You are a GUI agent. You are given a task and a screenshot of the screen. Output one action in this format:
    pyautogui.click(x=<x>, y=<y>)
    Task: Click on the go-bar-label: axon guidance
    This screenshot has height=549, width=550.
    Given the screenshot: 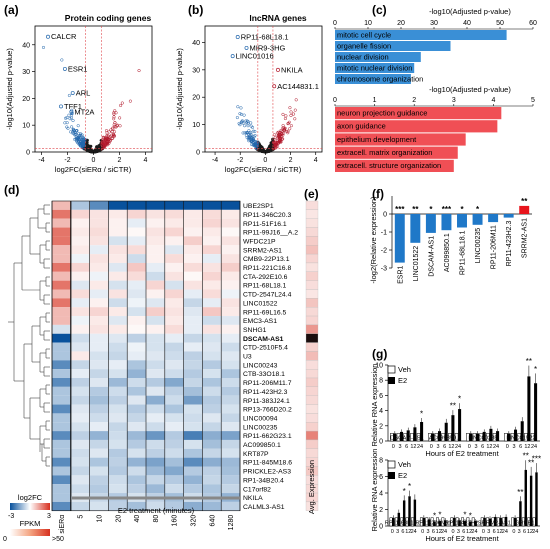 What is the action you would take?
    pyautogui.click(x=361, y=126)
    